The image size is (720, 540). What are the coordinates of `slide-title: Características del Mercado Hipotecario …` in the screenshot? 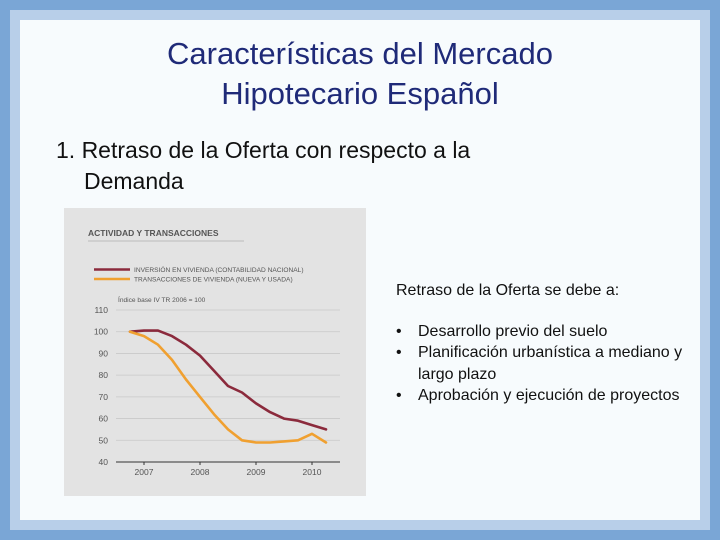 It's located at (360, 74).